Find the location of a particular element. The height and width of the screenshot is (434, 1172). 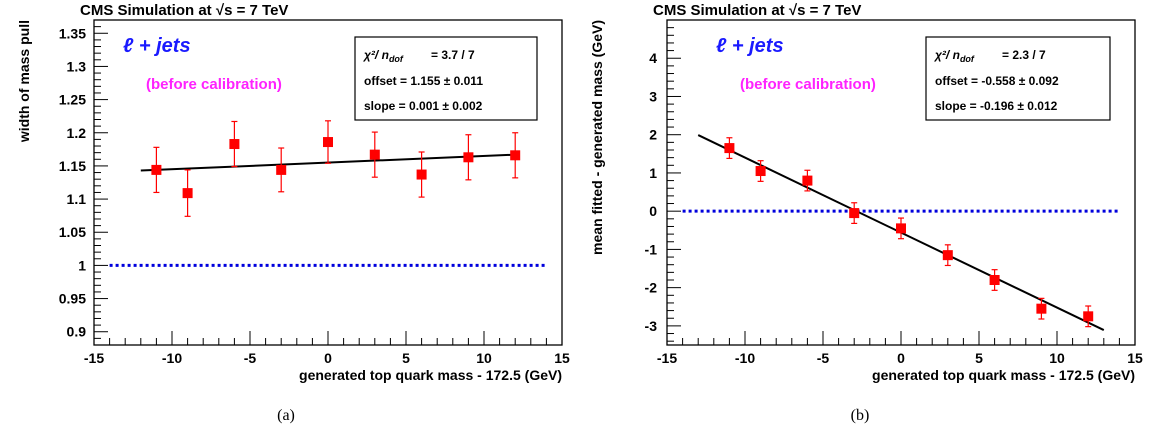

fit-slope: slope = 0.001 ± 0.002 is located at coordinates (423, 106).